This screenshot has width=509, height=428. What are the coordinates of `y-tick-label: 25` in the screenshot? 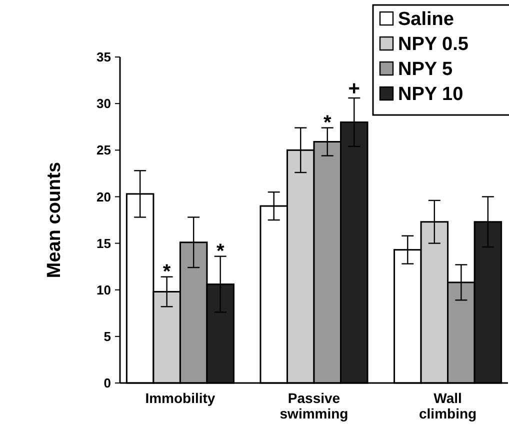 It's located at (103, 150).